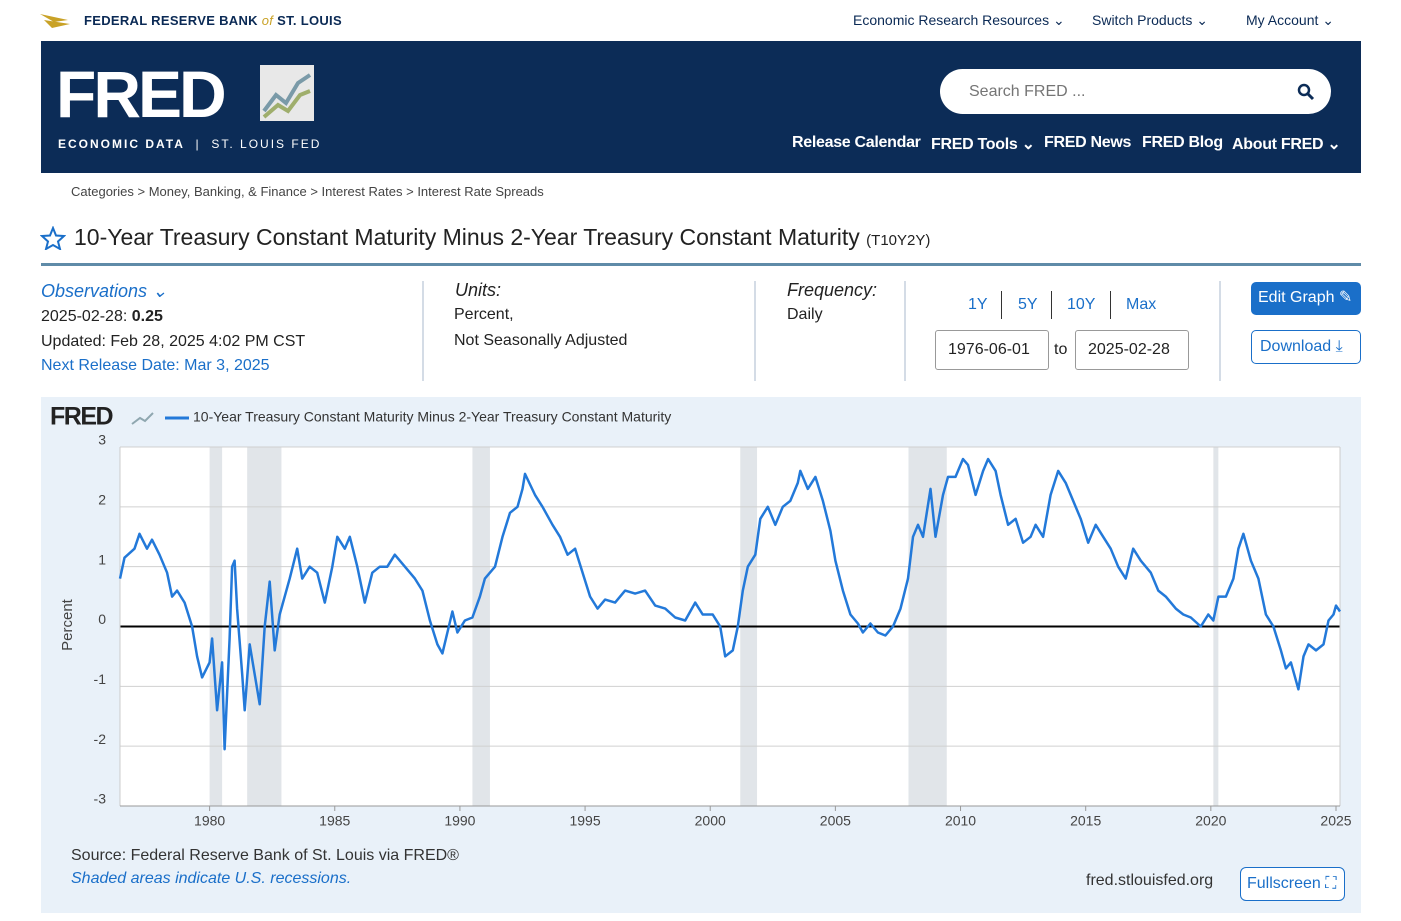 The width and height of the screenshot is (1401, 921). What do you see at coordinates (1132, 350) in the screenshot?
I see `date-to` at bounding box center [1132, 350].